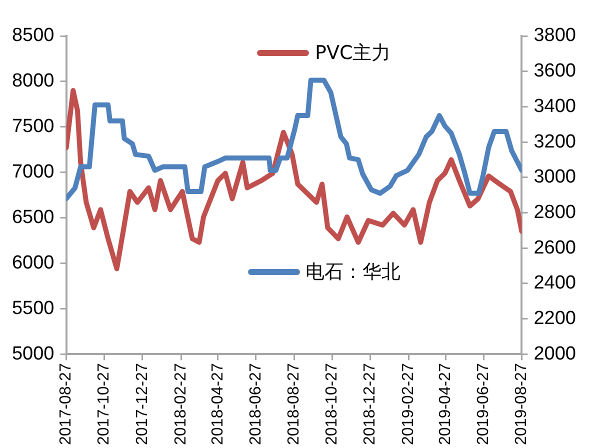  Describe the element at coordinates (555, 353) in the screenshot. I see `y2-tick-label: 2000` at that location.